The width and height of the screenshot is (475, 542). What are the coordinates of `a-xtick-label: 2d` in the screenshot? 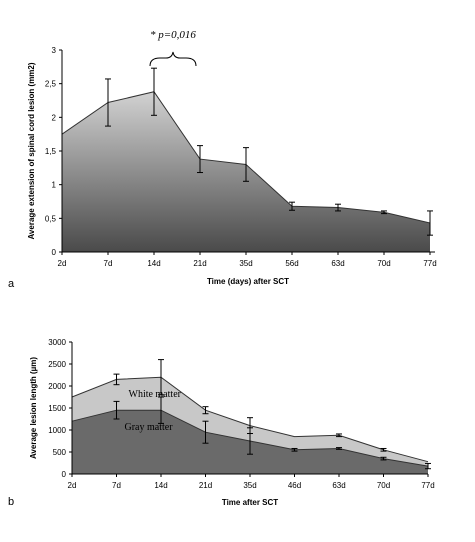 It's located at (62, 263).